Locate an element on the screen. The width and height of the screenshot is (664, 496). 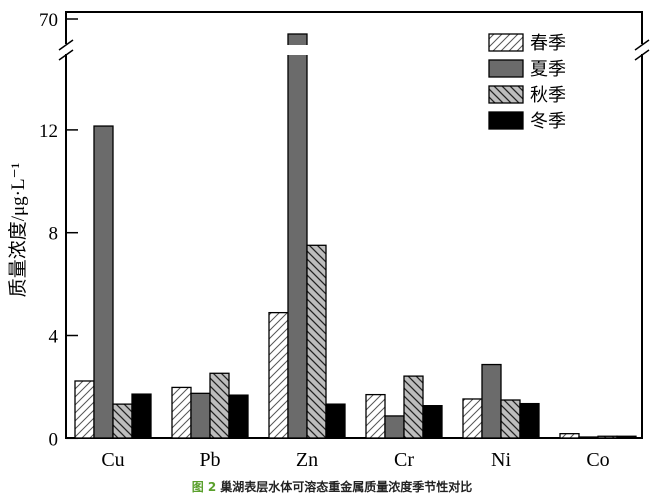
y-tick-label: 0 is located at coordinates (54, 439).